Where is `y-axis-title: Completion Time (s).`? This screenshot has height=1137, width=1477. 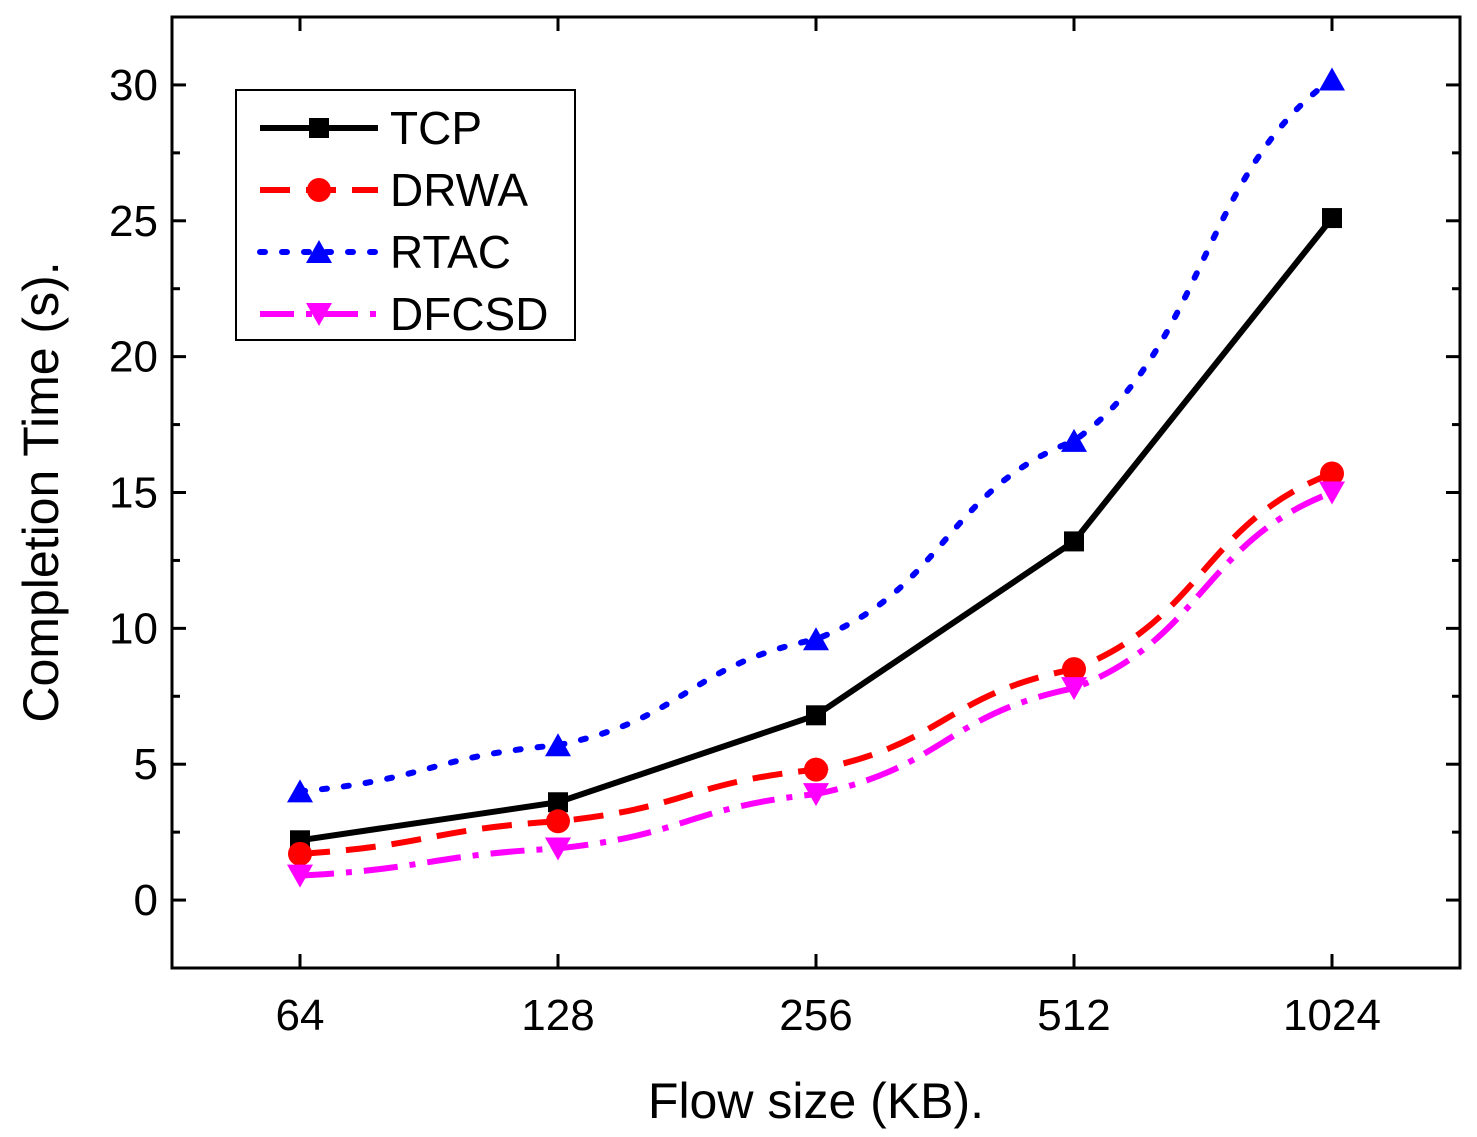
y-axis-title: Completion Time (s). is located at coordinates (41, 491).